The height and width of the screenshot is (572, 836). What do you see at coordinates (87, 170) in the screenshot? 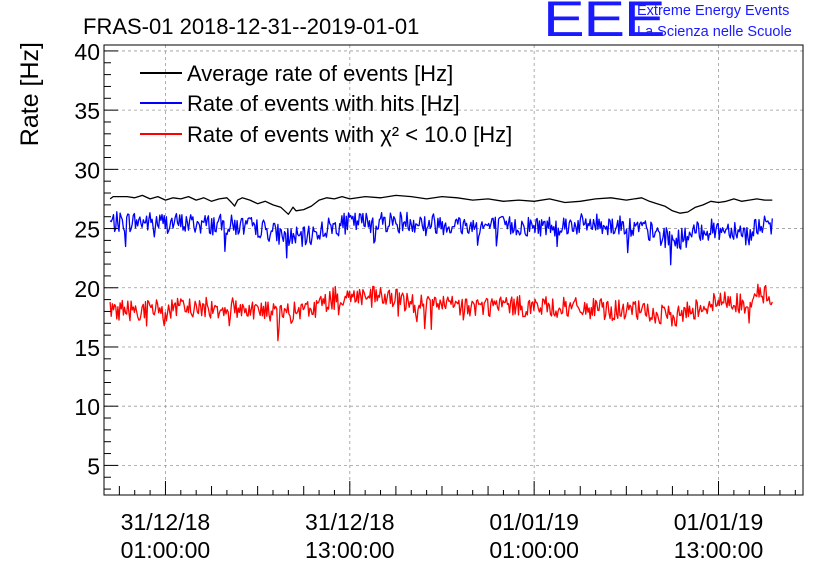
I see `y-tick-label: 30` at bounding box center [87, 170].